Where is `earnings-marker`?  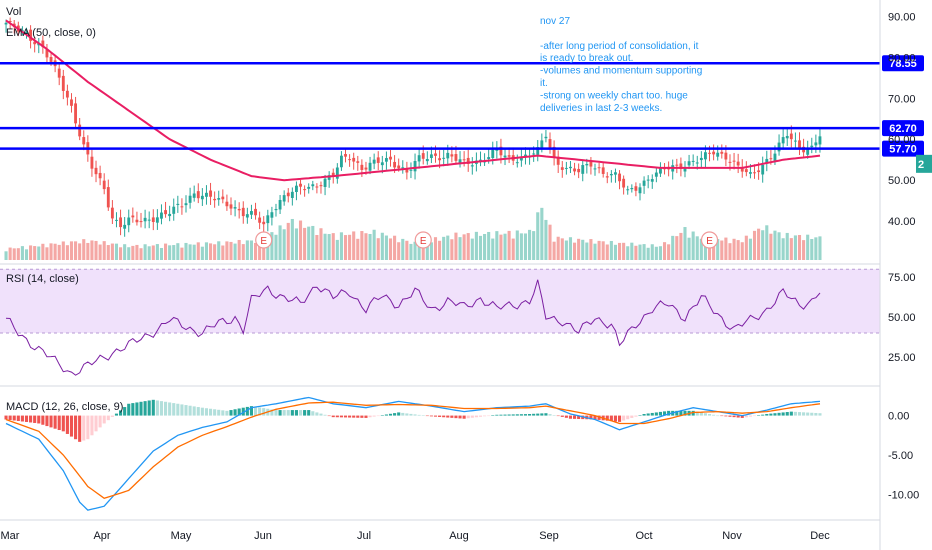
earnings-marker is located at coordinates (709, 240).